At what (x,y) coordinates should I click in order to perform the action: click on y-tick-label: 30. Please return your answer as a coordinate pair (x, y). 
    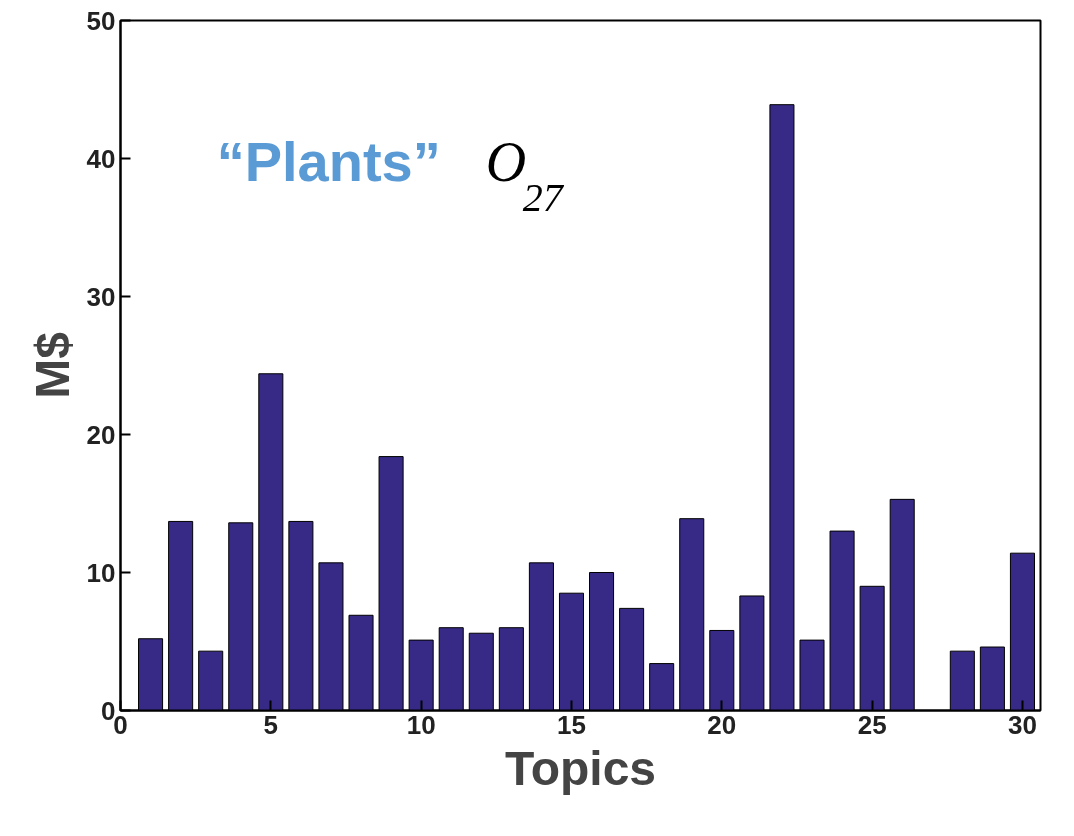
    Looking at the image, I should click on (101, 296).